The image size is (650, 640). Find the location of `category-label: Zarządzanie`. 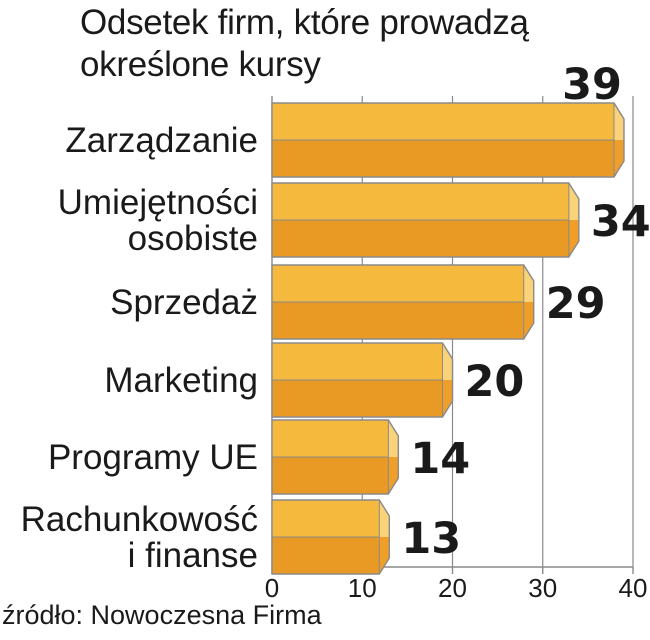

category-label: Zarządzanie is located at coordinates (161, 140).